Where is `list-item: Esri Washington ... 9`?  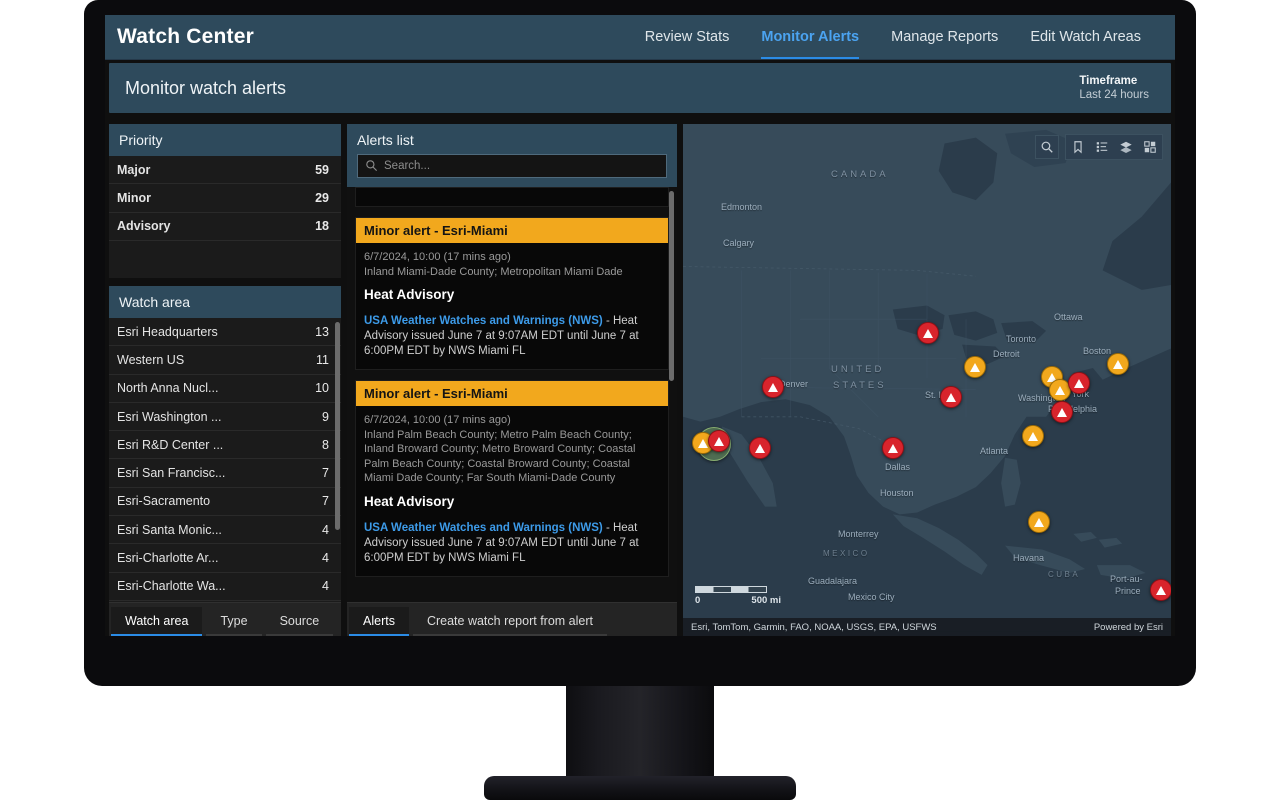 list-item: Esri Washington ... 9 is located at coordinates (225, 417).